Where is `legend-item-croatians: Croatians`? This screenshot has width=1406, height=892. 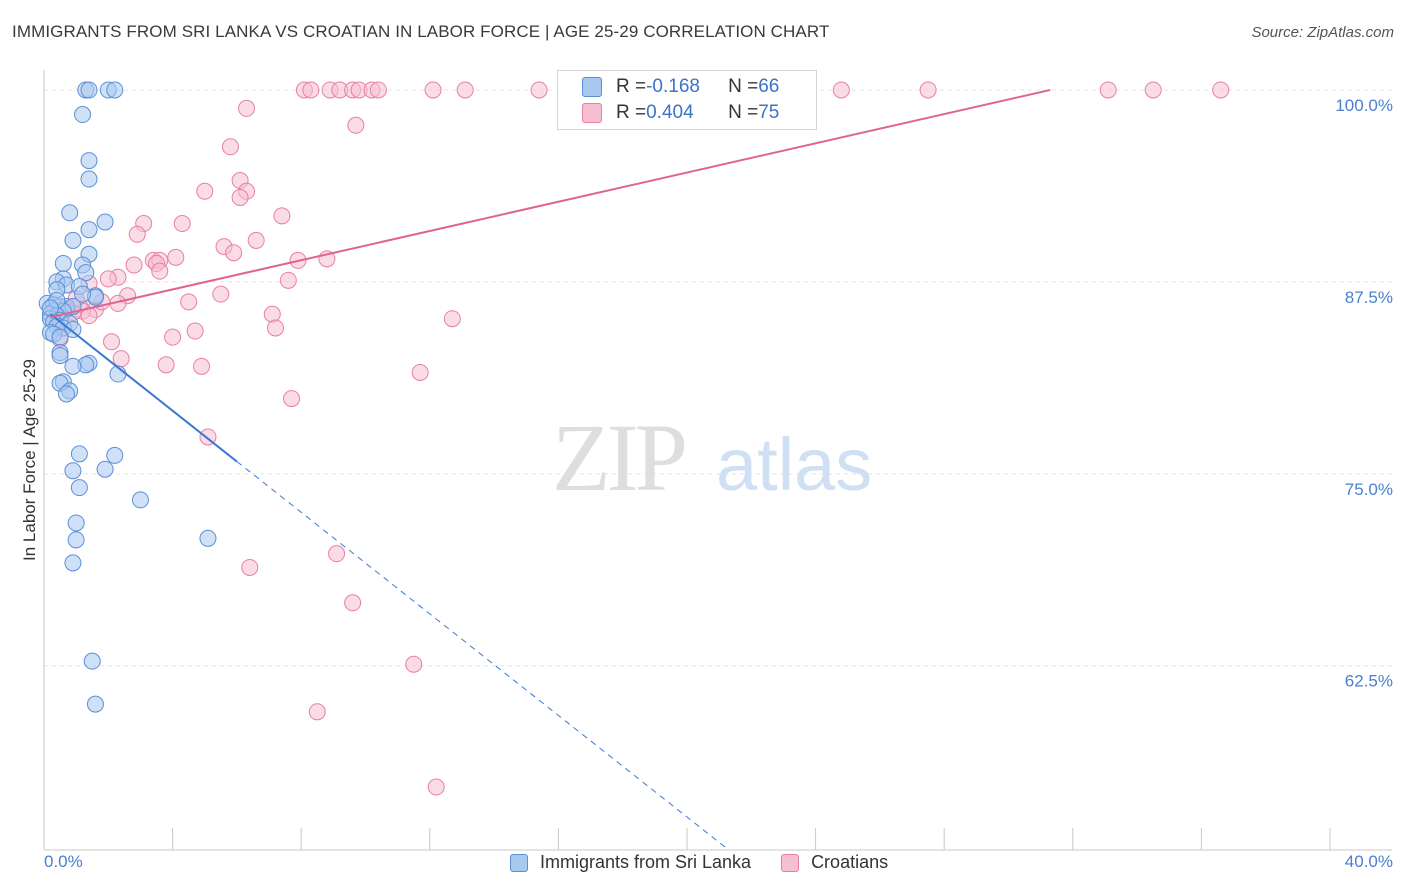
legend-item-croatians: Croatians is located at coordinates (834, 862).